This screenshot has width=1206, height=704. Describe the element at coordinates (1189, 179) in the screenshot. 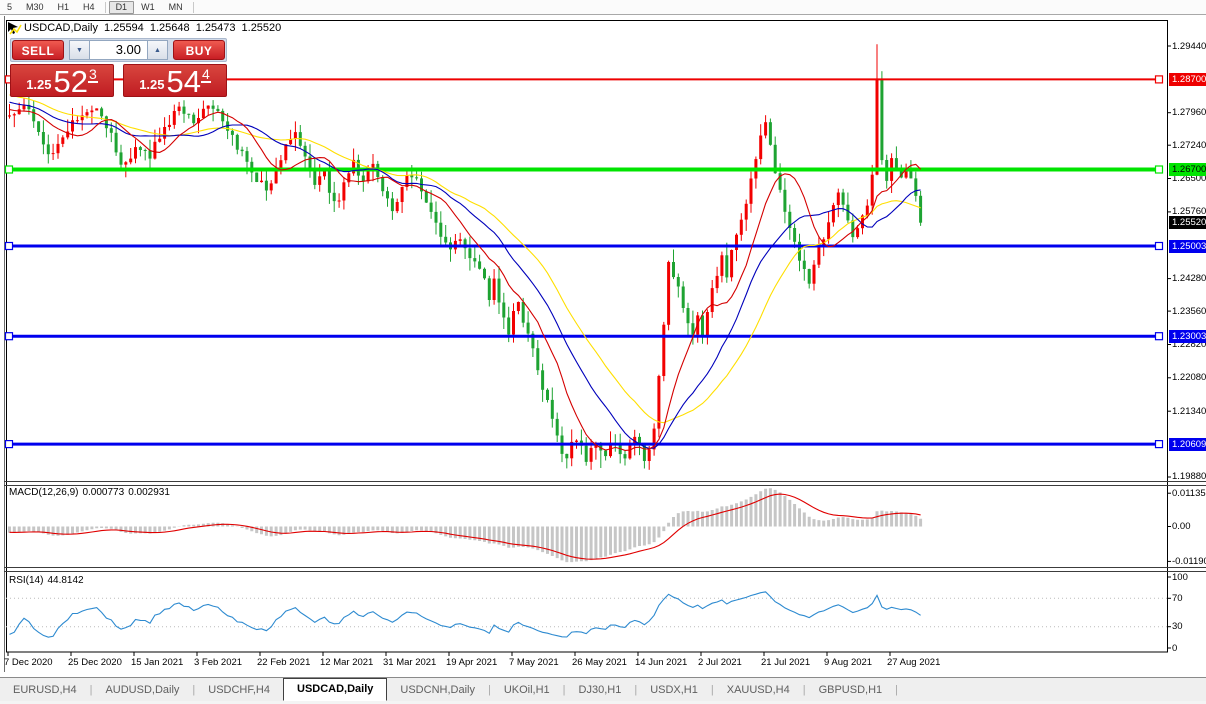

I see `price-tick-label: 1.26500` at that location.